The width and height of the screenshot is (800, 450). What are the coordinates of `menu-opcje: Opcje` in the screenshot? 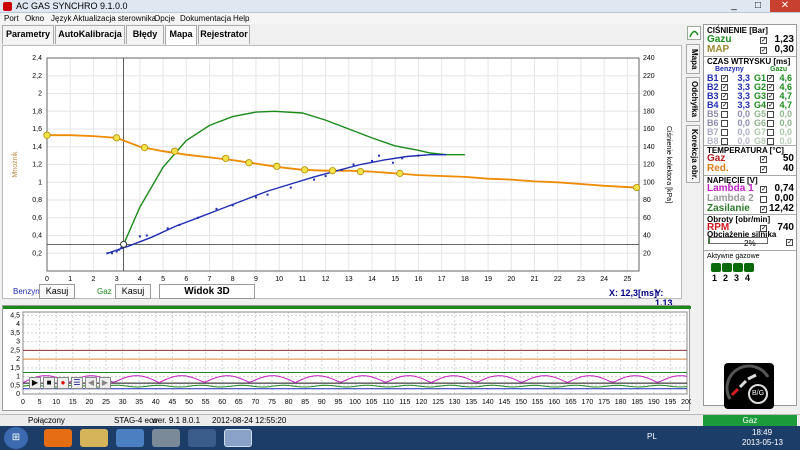 It's located at (164, 18).